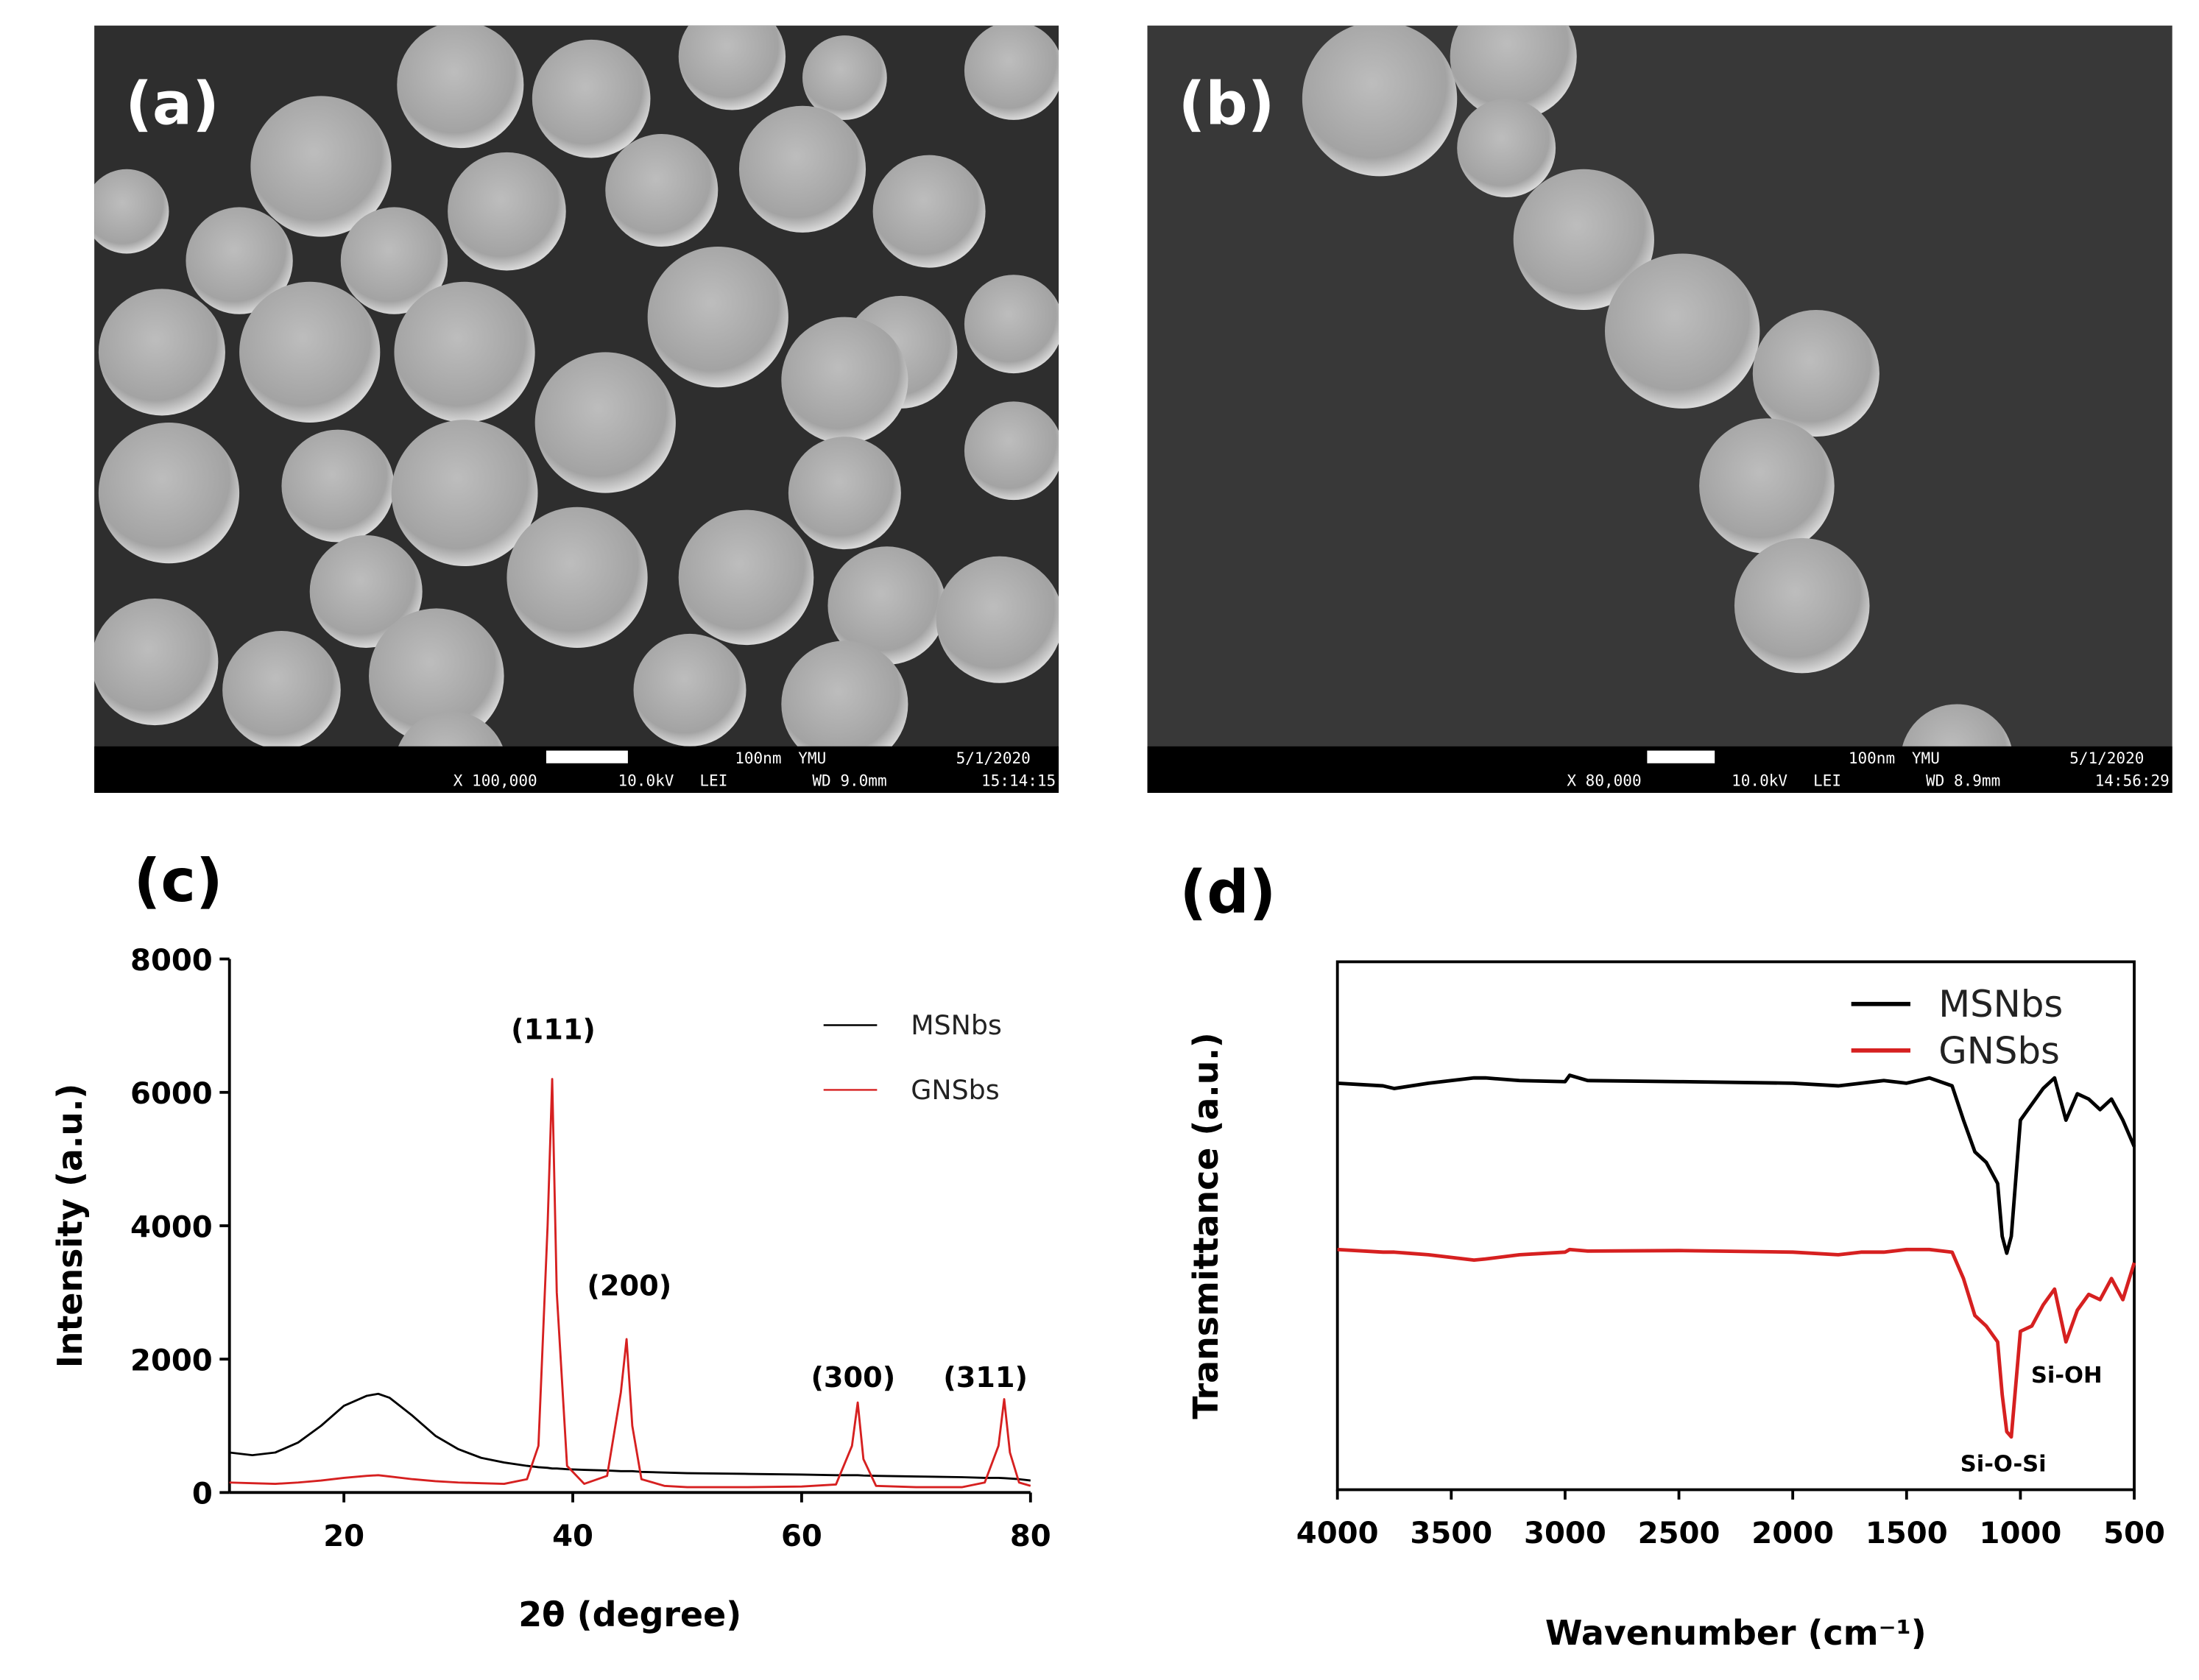  Describe the element at coordinates (1019, 780) in the screenshot. I see `sem-time: 15:14:15` at that location.